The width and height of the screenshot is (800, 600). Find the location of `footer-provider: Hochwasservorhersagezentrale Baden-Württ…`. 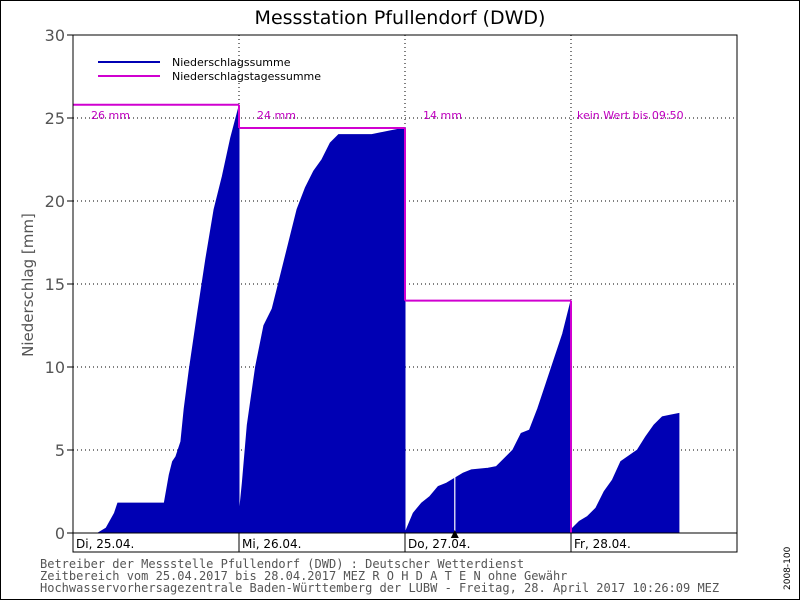

footer-provider: Hochwasservorhersagezentrale Baden-Württ… is located at coordinates (380, 588).